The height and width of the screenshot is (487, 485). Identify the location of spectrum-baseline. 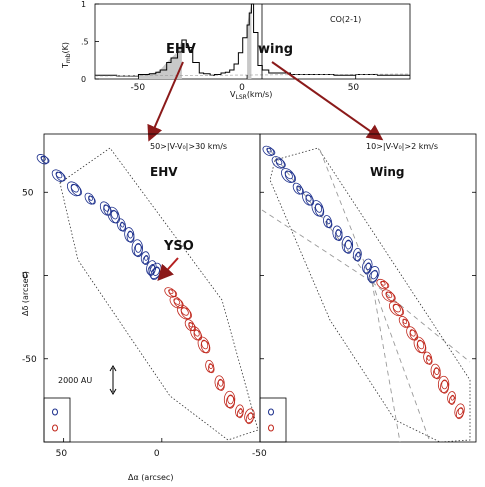
(252, 75).